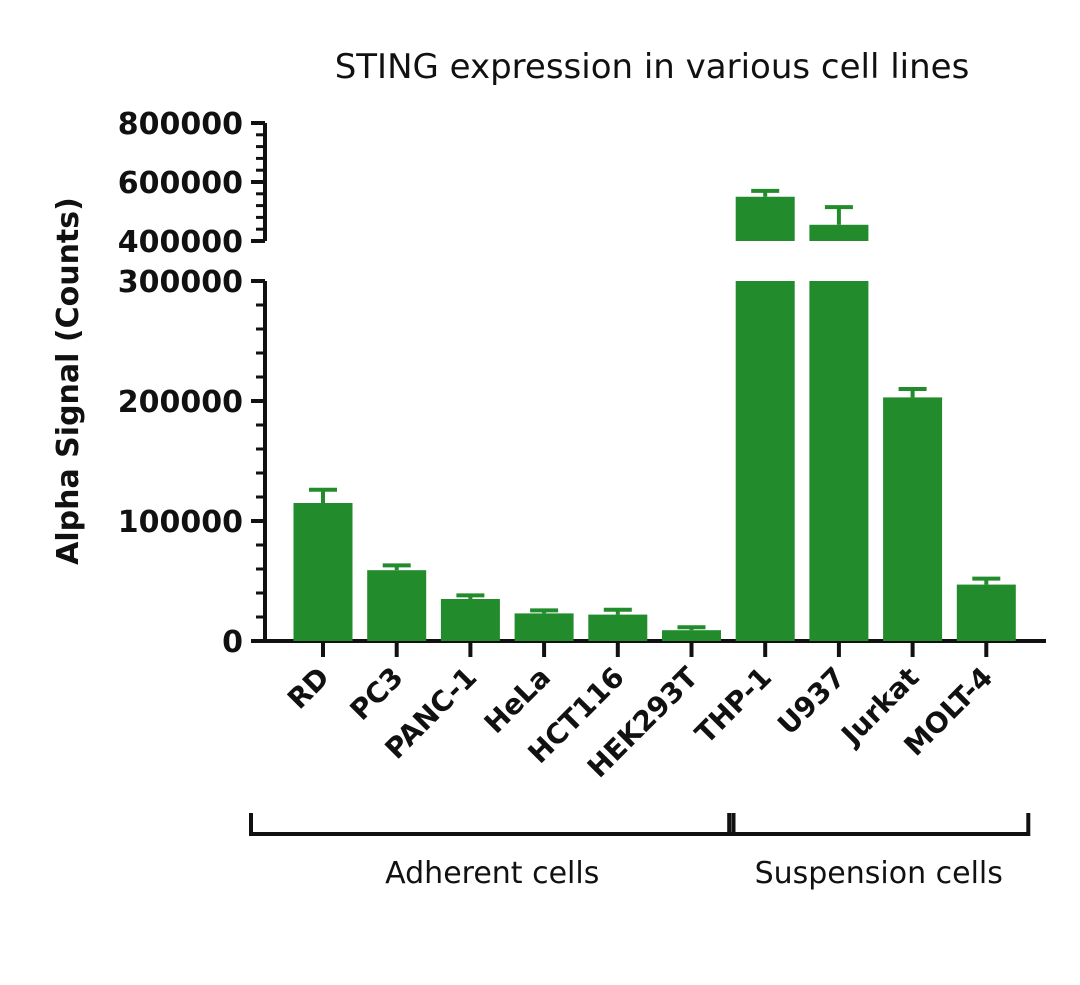 The width and height of the screenshot is (1080, 985). I want to click on y-axis-label: Alpha Signal (Counts), so click(68, 381).